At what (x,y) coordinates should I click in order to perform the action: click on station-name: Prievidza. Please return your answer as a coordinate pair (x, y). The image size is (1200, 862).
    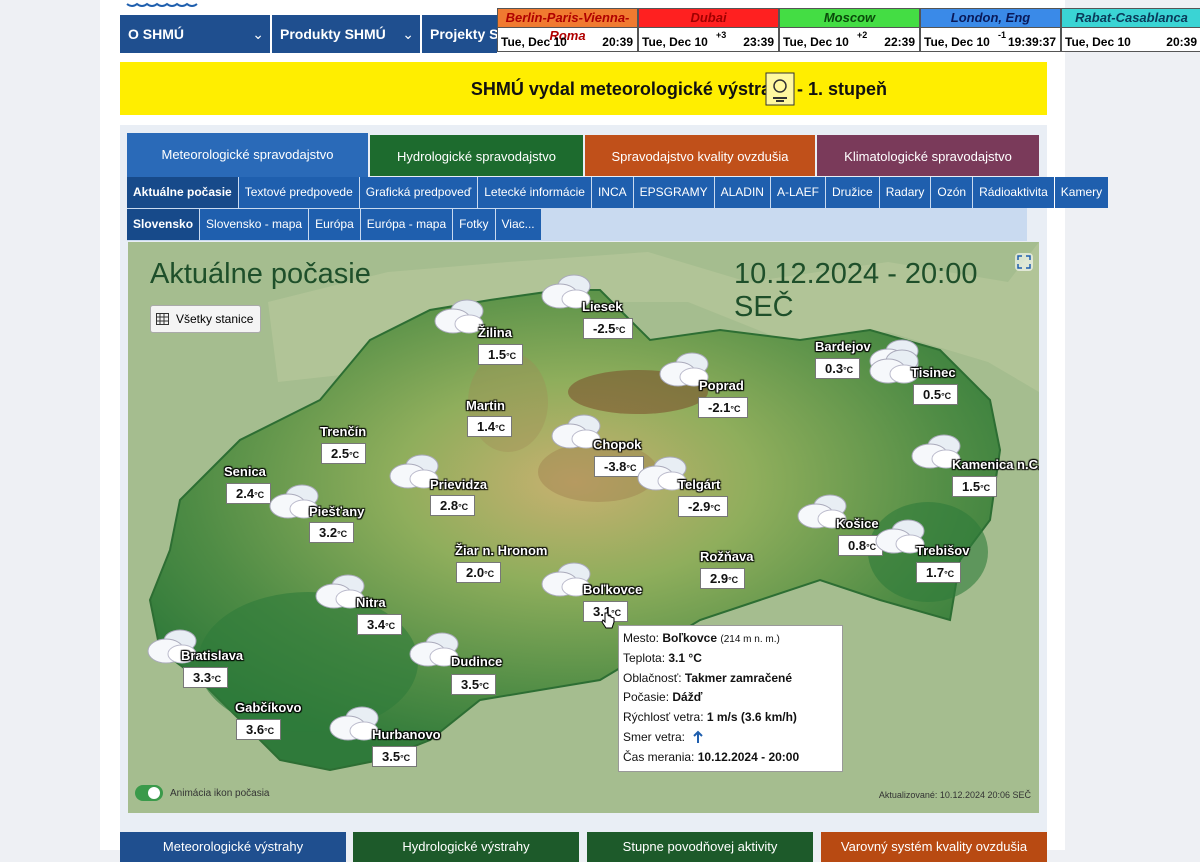
    Looking at the image, I should click on (459, 484).